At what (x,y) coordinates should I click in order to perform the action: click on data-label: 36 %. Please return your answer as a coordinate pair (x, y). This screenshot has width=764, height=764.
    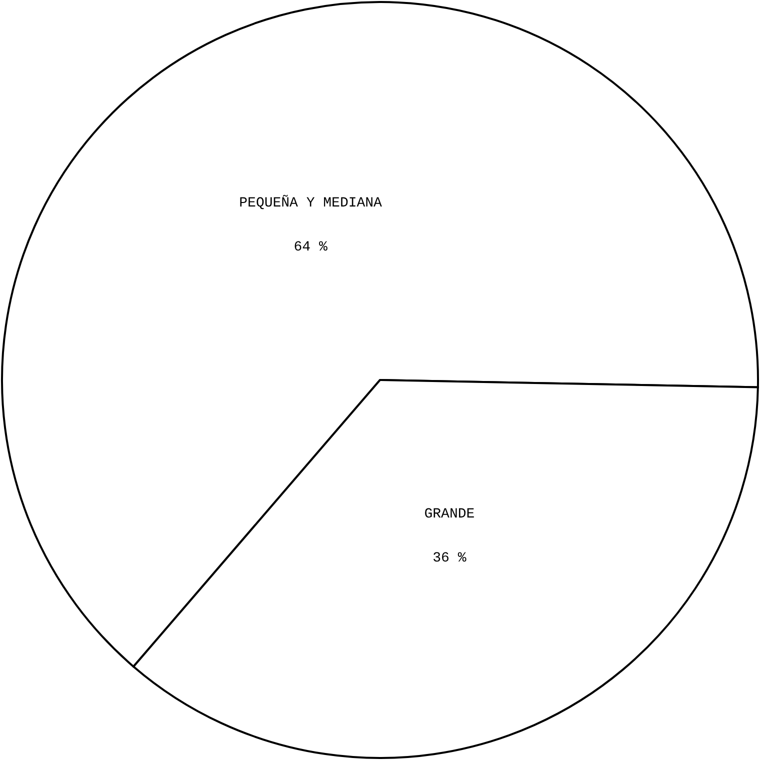
    Looking at the image, I should click on (449, 558).